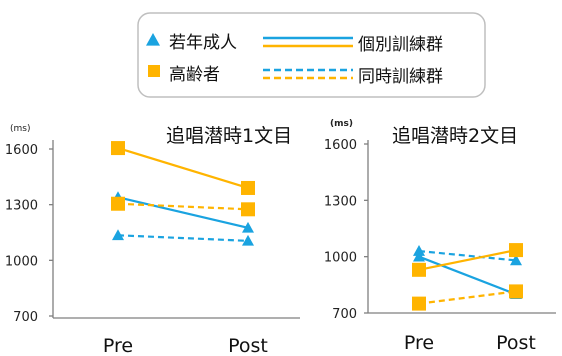  What do you see at coordinates (341, 124) in the screenshot?
I see `panel2-unit-label: (ms)` at bounding box center [341, 124].